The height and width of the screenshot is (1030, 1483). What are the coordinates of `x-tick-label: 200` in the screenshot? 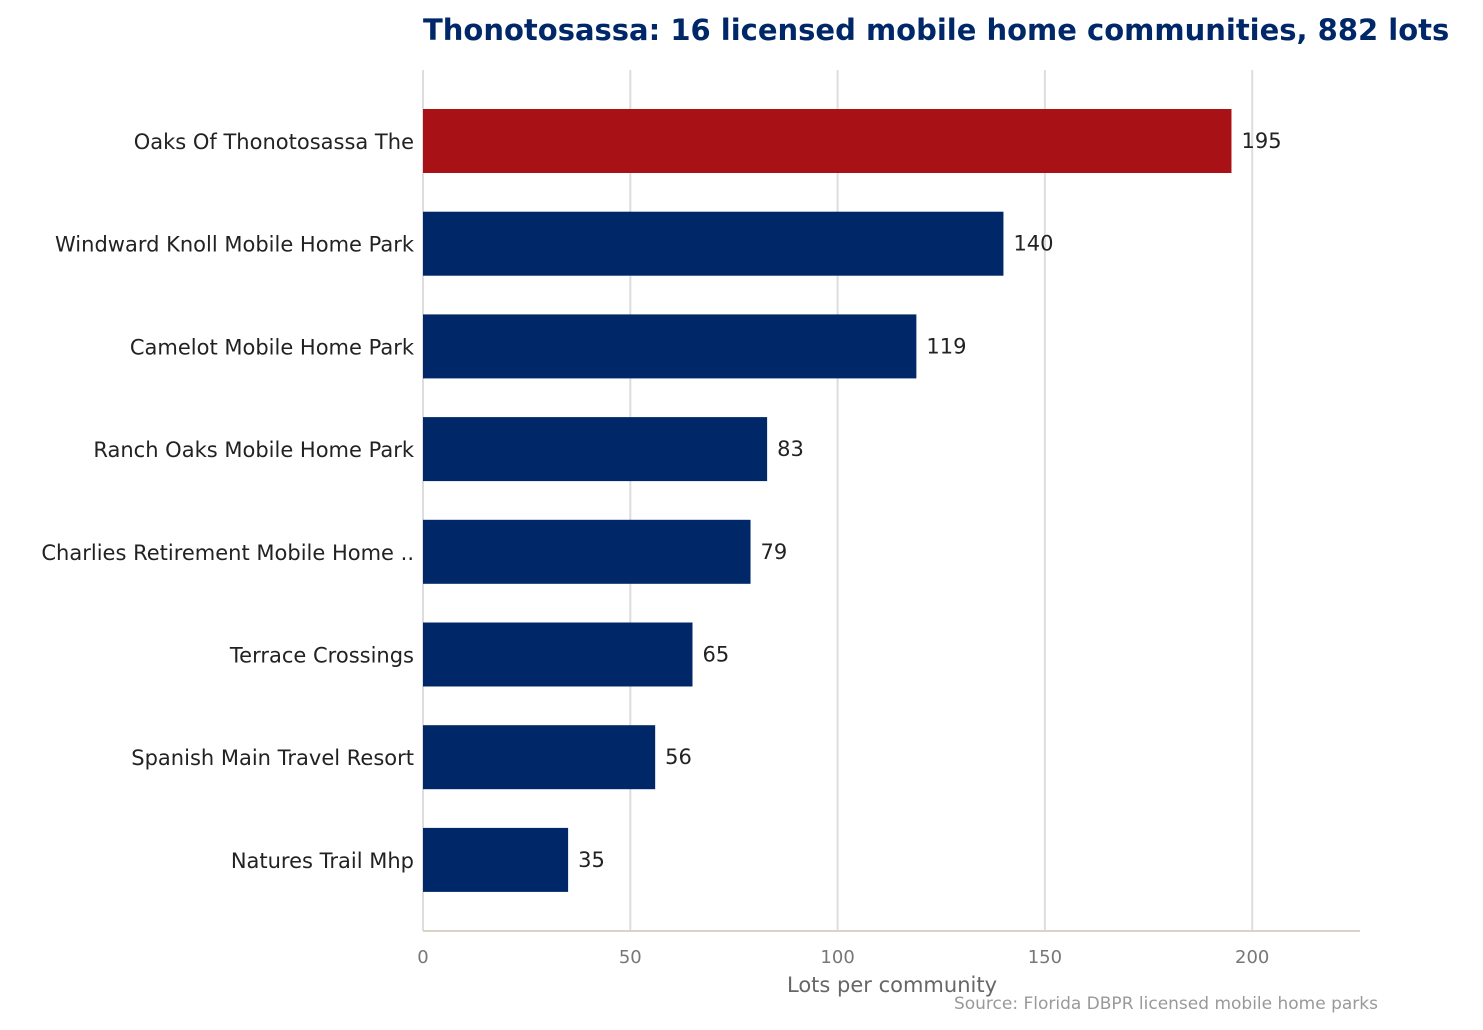 It's located at (1252, 957).